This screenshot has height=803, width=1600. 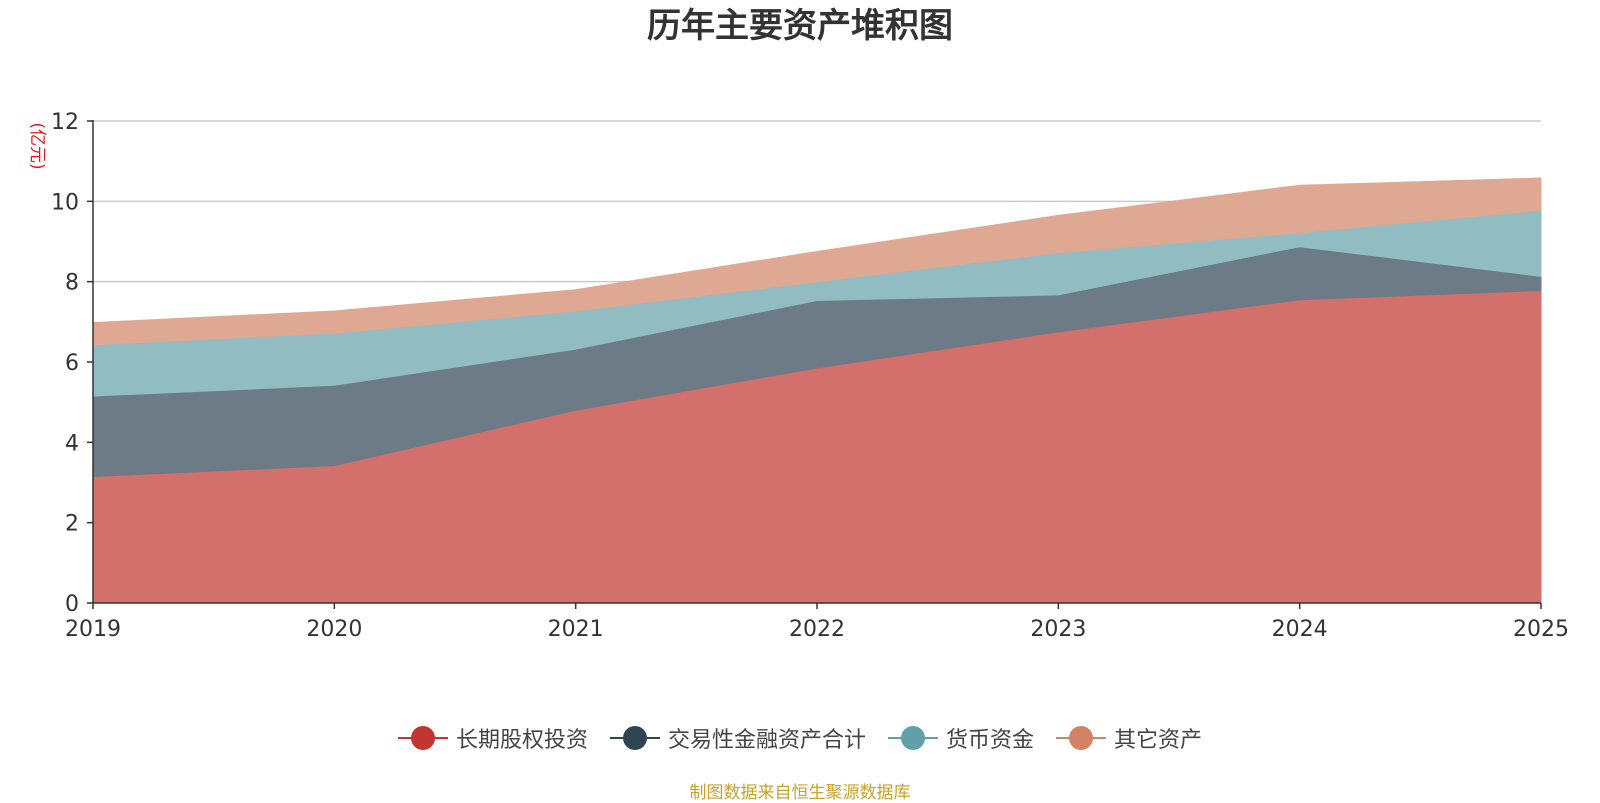 What do you see at coordinates (72, 604) in the screenshot?
I see `y-tick-label: 0` at bounding box center [72, 604].